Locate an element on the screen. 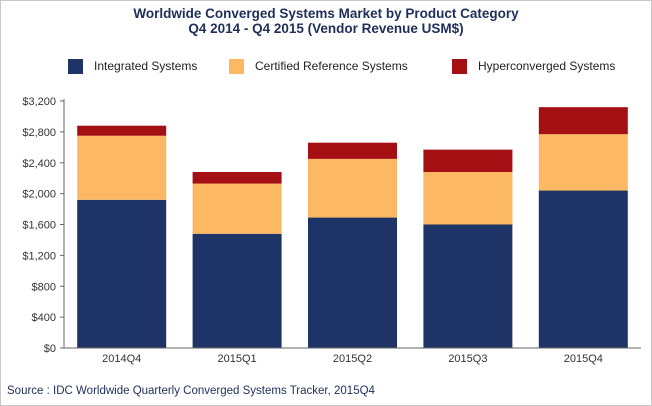 This screenshot has height=406, width=652. x-tick-label: 2014Q4 is located at coordinates (121, 359).